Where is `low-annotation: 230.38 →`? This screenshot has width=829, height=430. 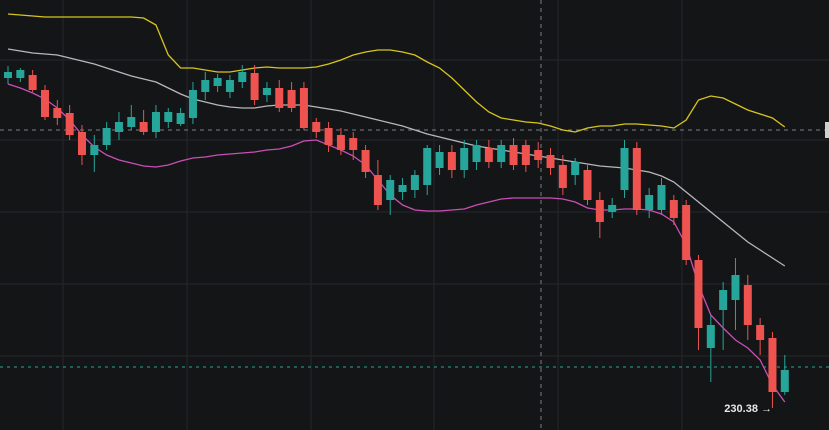 low-annotation: 230.38 → is located at coordinates (748, 409).